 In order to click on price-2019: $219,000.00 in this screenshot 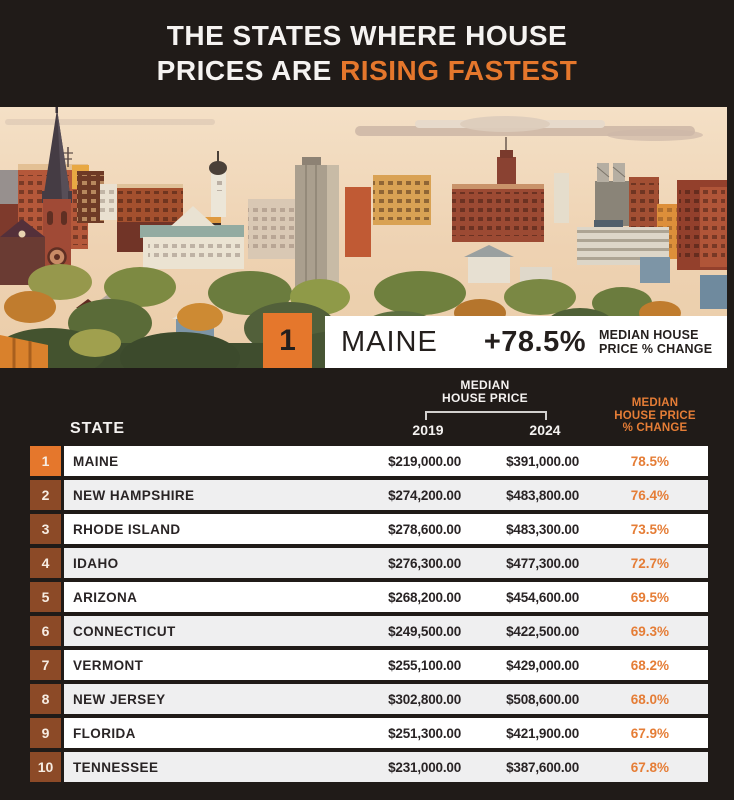, I will do `click(424, 461)`.